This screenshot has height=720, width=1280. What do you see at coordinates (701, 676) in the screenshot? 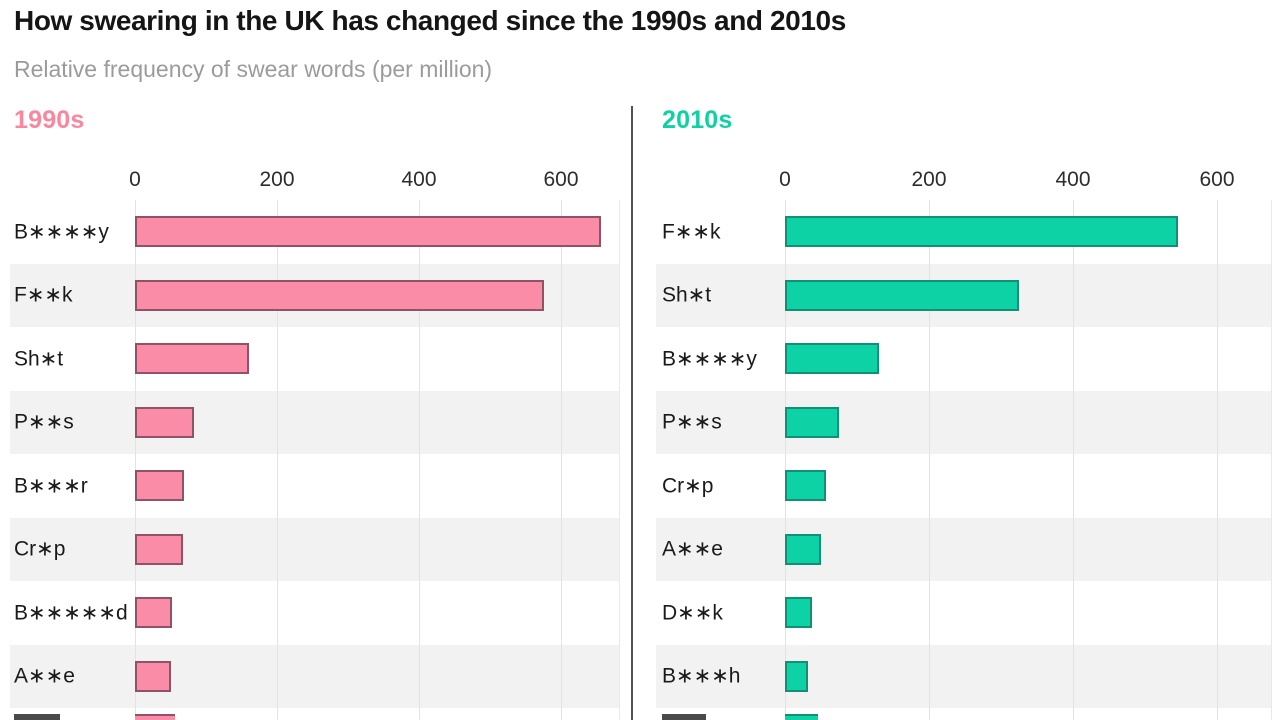
I see `category-label: B∗∗∗h` at bounding box center [701, 676].